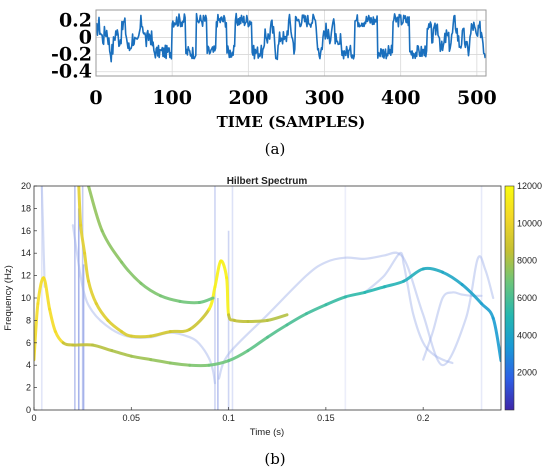  I want to click on panel-b-x-tick-label: 0, so click(33, 418).